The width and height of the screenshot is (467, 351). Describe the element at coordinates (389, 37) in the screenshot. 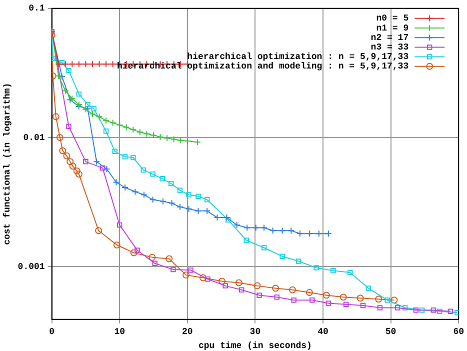

I see `legend-label: n2 = 17` at that location.